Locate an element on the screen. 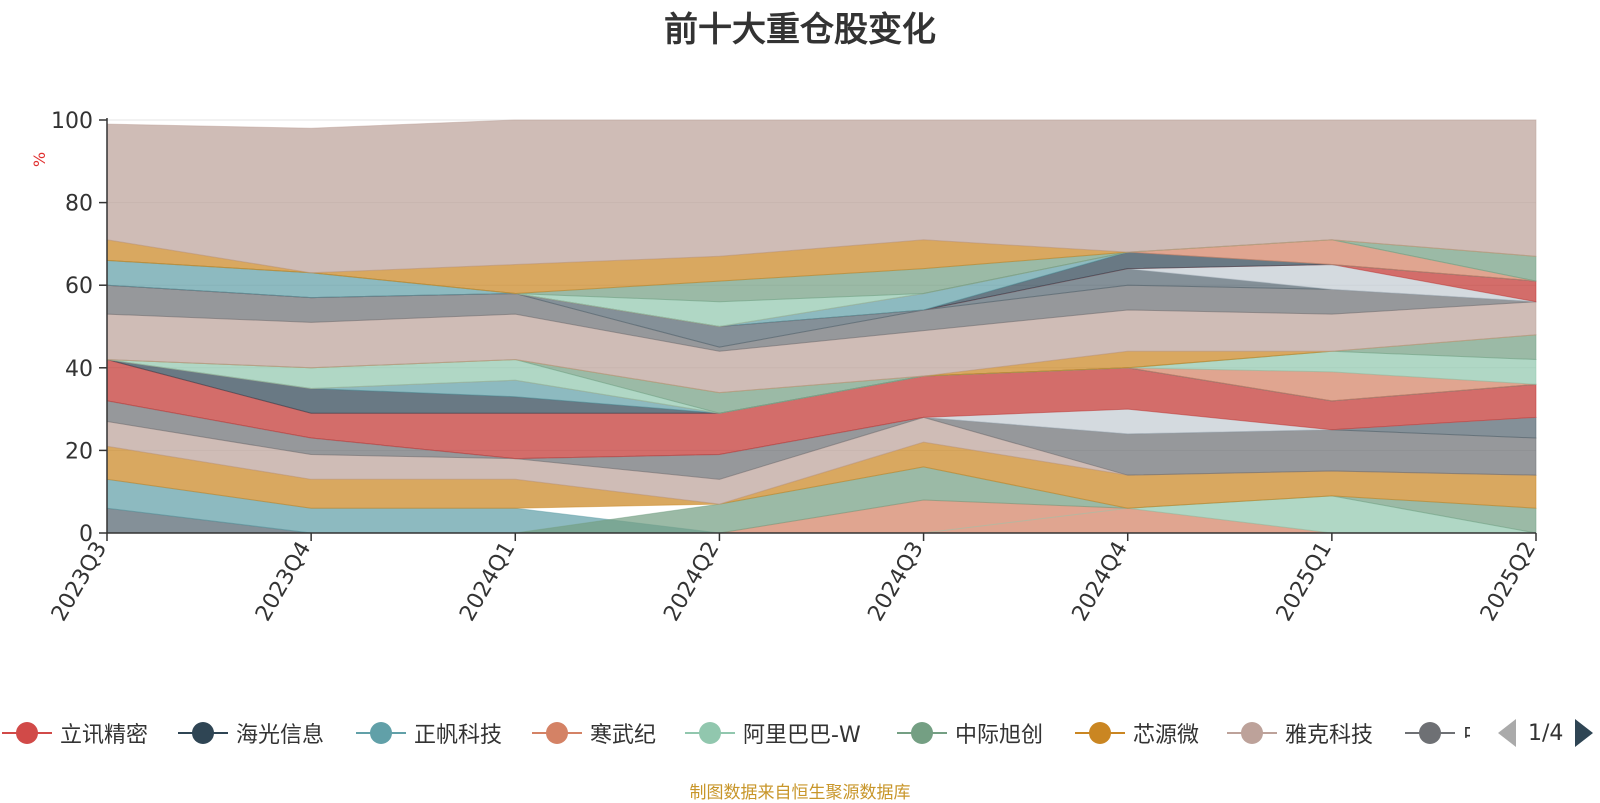 Image resolution: width=1600 pixels, height=803 pixels. legend-item: 阿里巴巴-W is located at coordinates (773, 733).